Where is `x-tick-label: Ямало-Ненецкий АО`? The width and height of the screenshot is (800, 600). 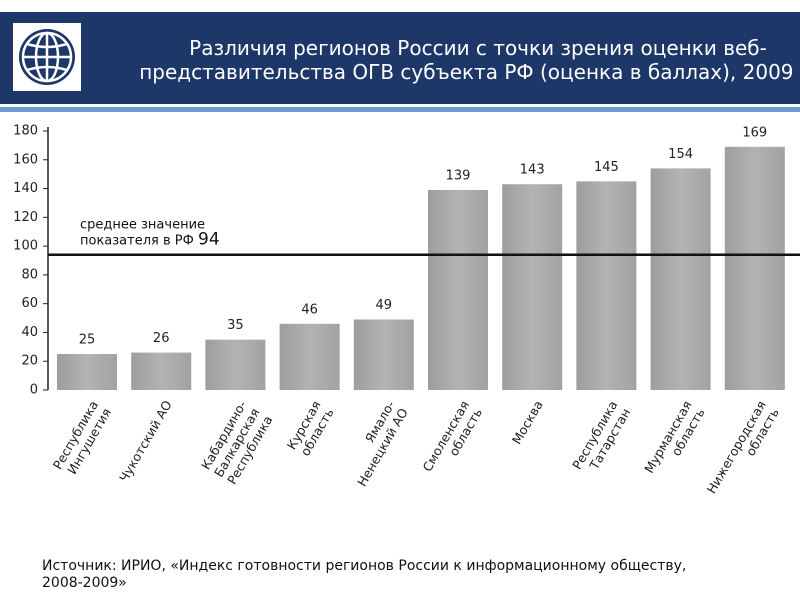
x-tick-label: Ямало-Ненецкий АО is located at coordinates (376, 443).